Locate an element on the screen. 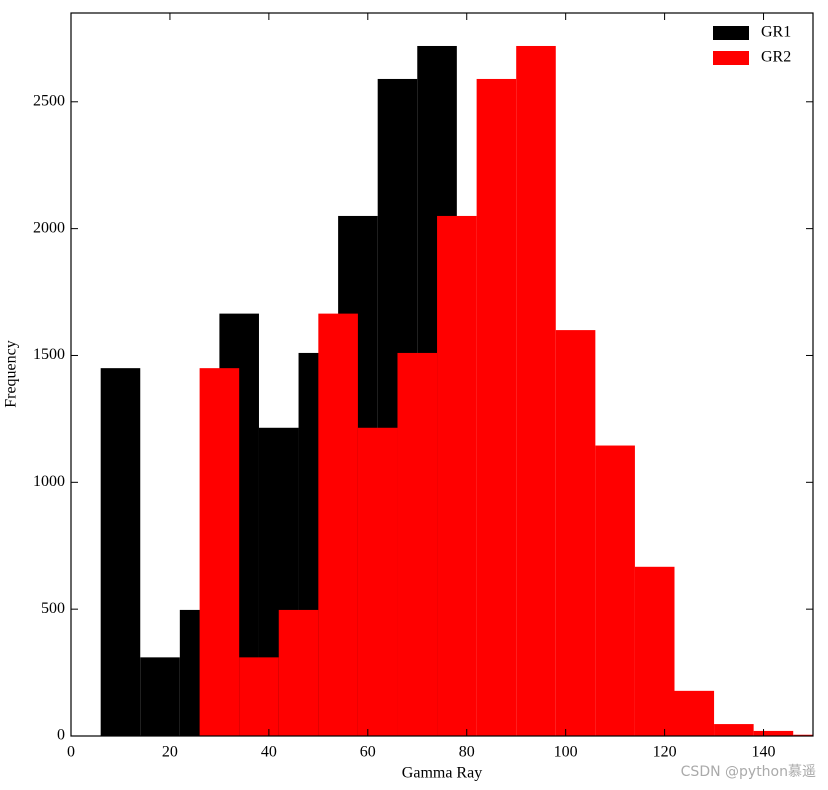  y-axis-label: Frequency is located at coordinates (11, 374).